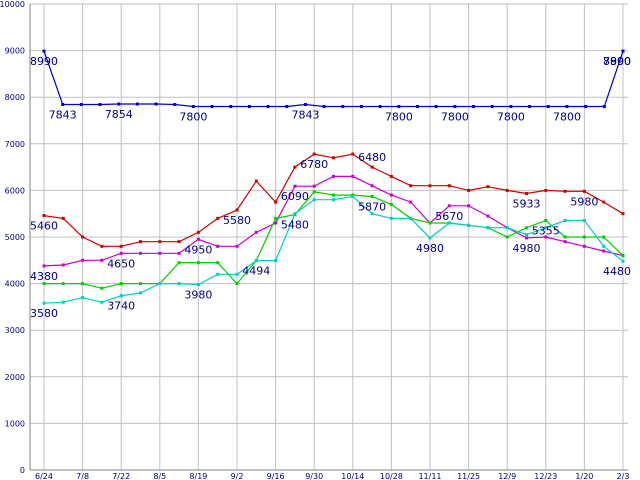 The width and height of the screenshot is (640, 480). Describe the element at coordinates (121, 306) in the screenshot. I see `data-label: 3740` at that location.